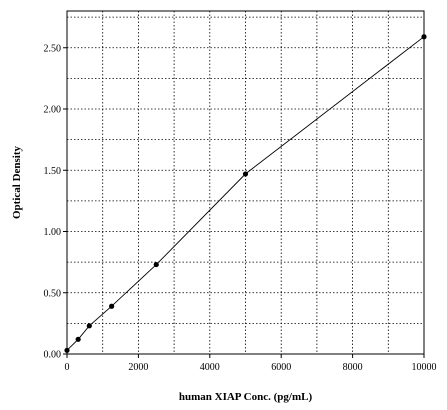 Image resolution: width=447 pixels, height=410 pixels. What do you see at coordinates (17, 182) in the screenshot?
I see `y-axis-title: Optical Density` at bounding box center [17, 182].